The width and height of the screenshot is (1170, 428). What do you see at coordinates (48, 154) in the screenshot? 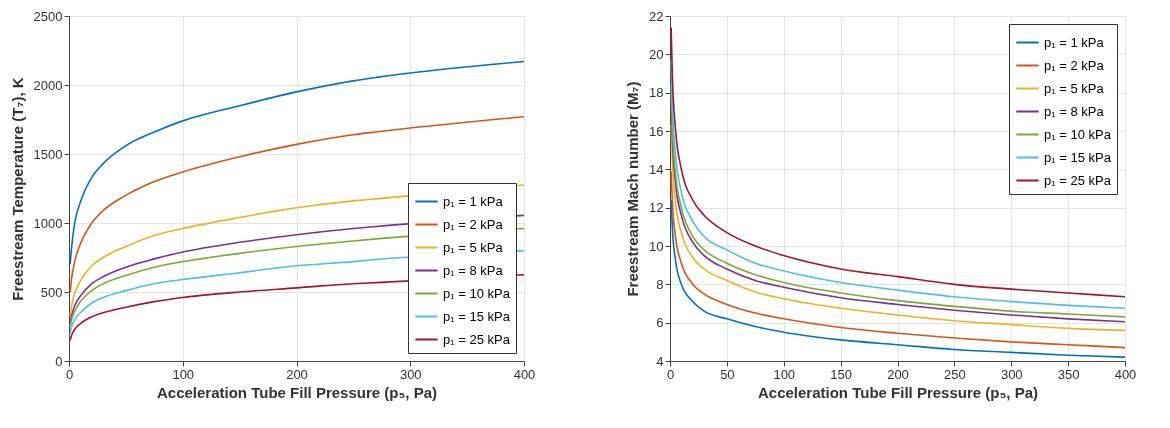
I see `y-tick-label: 1500` at bounding box center [48, 154].